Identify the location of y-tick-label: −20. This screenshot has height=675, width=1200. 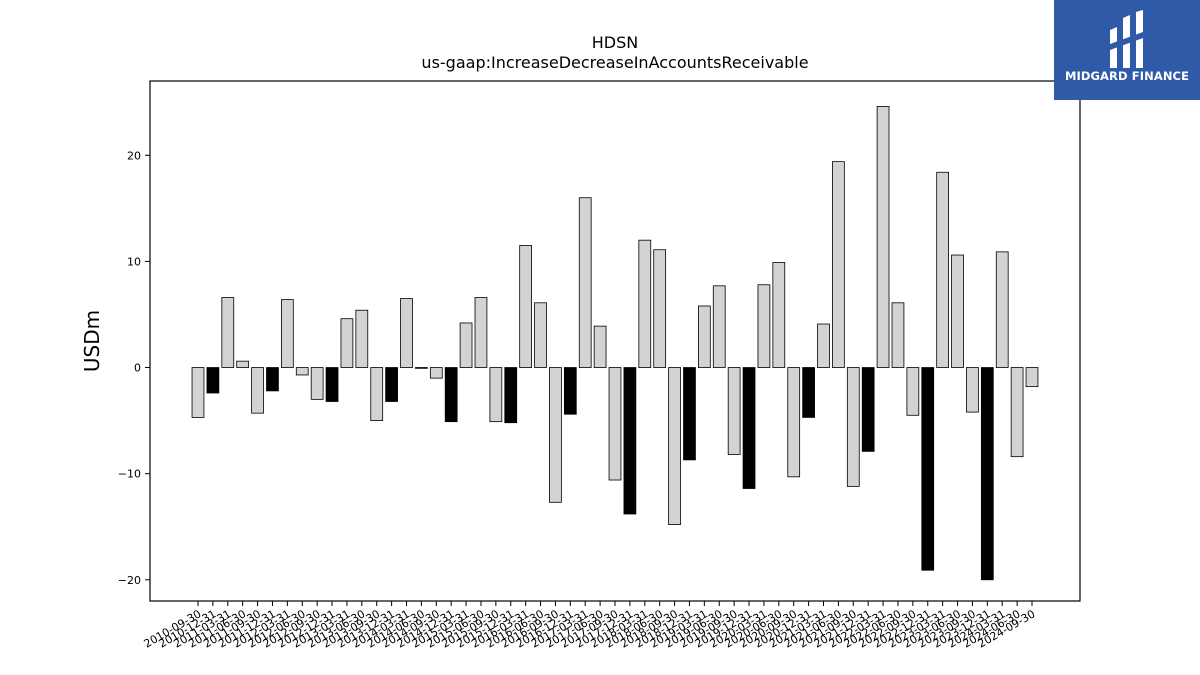
(129, 580).